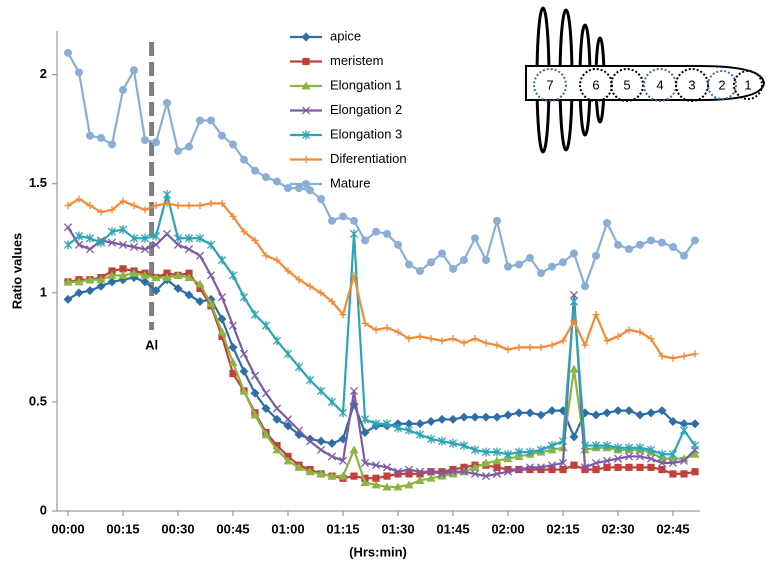 This screenshot has height=574, width=768. What do you see at coordinates (626, 84) in the screenshot?
I see `inset-label: 5` at bounding box center [626, 84].